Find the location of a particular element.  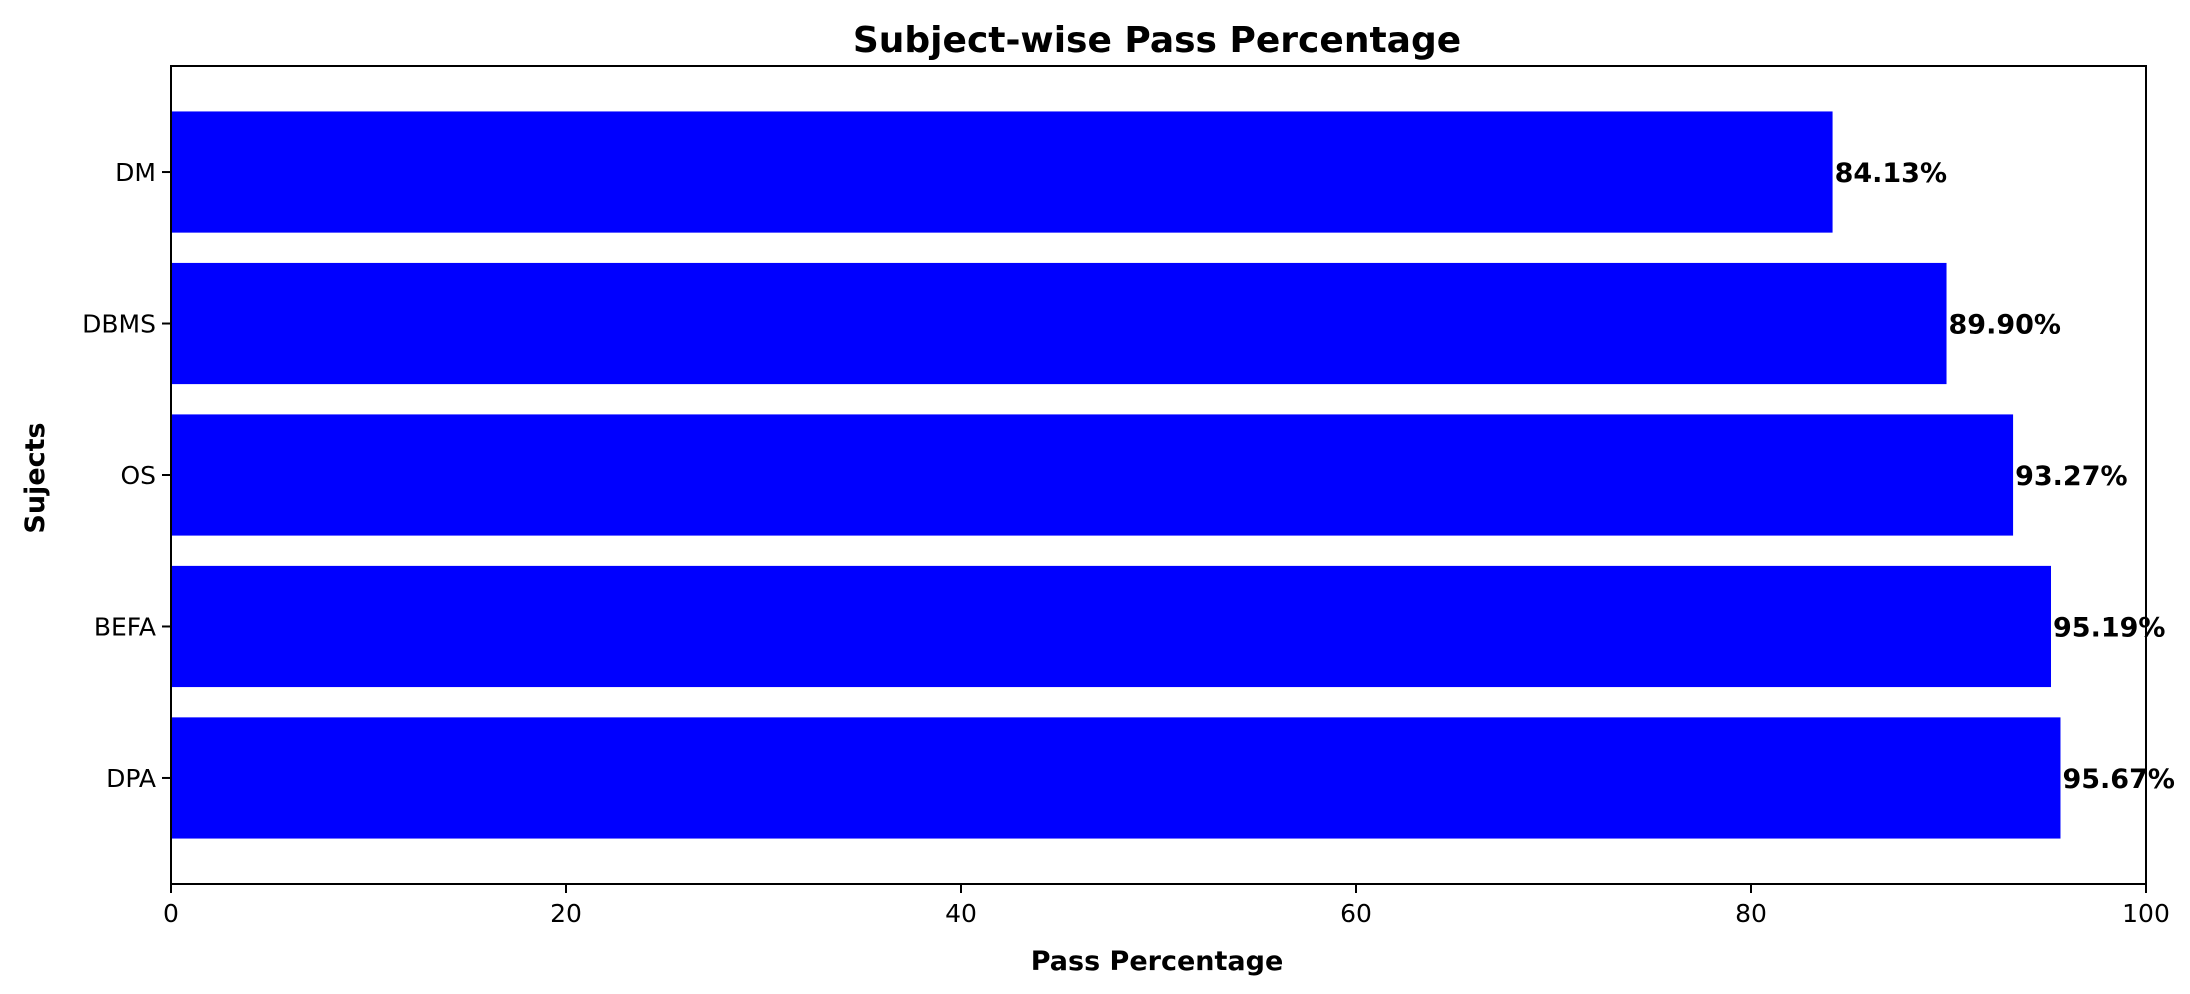

bar-dpa is located at coordinates (1116, 778).